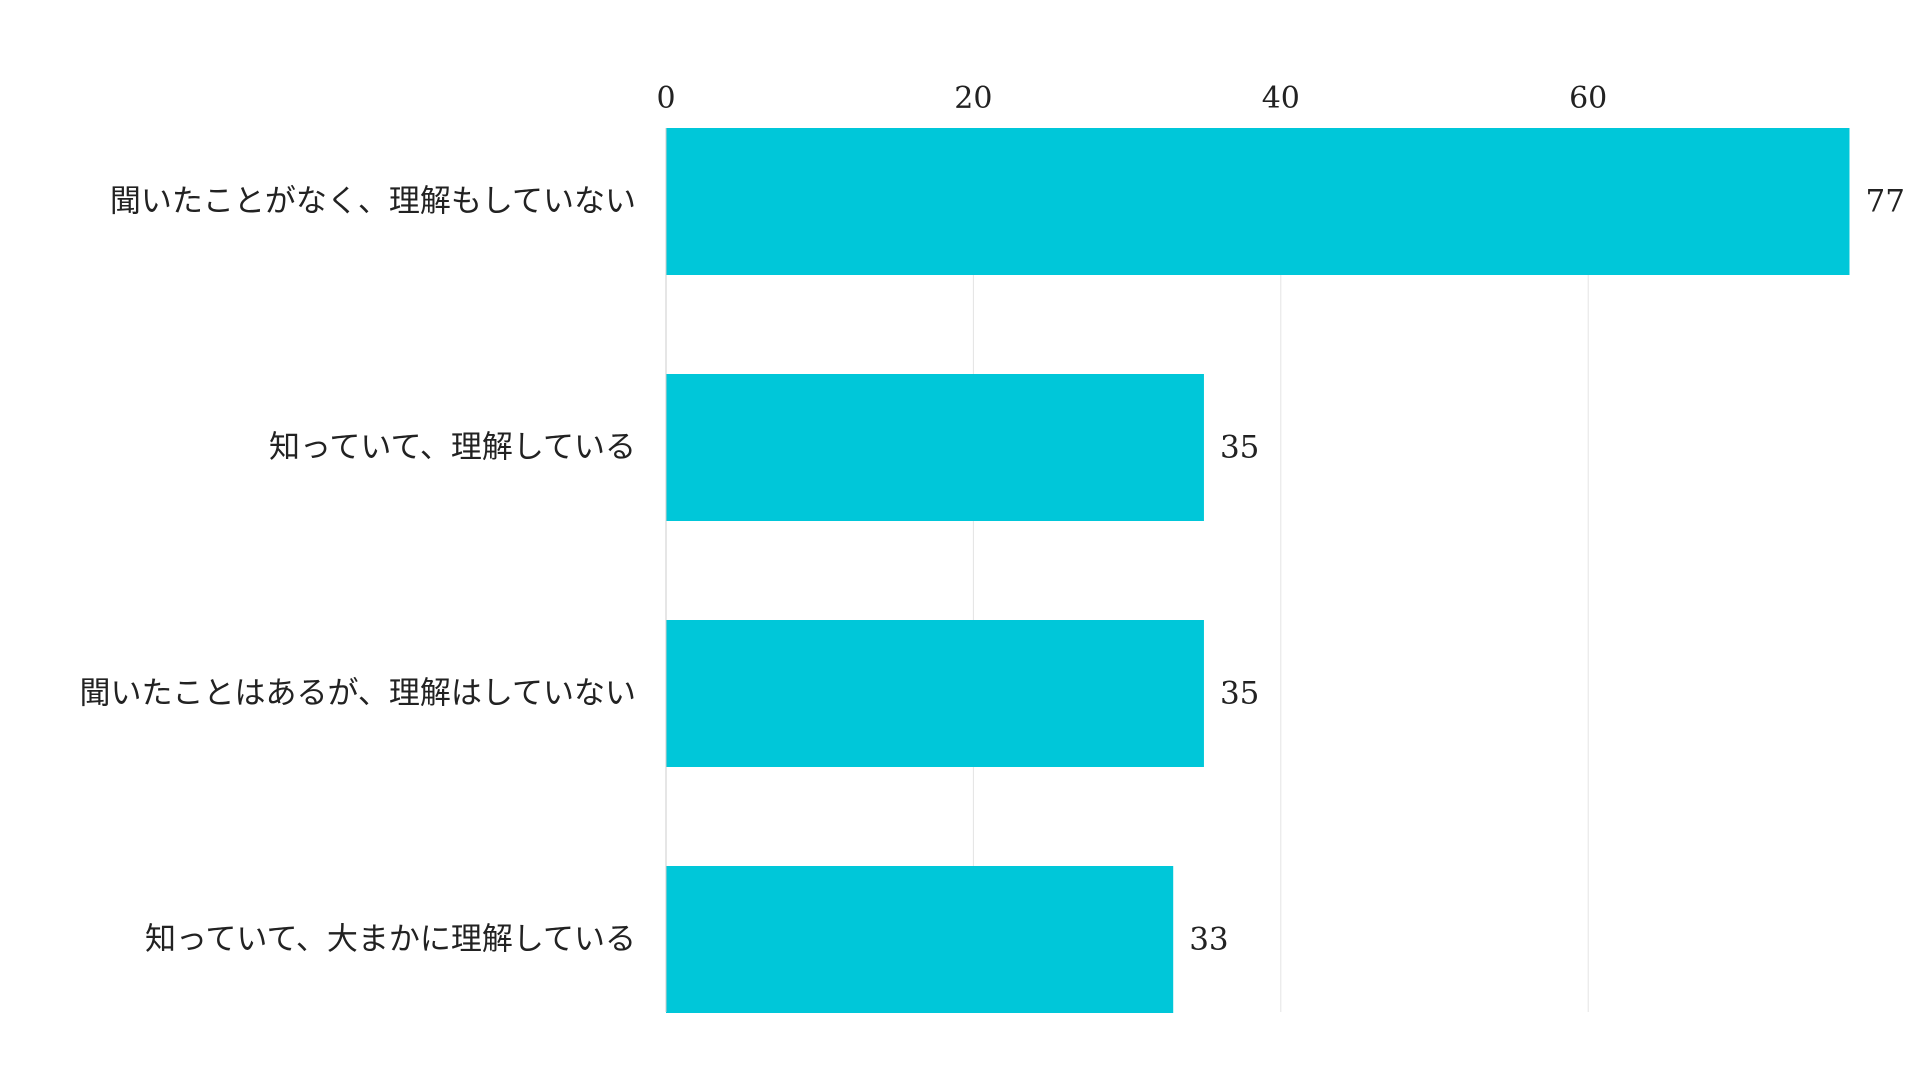 Image resolution: width=1920 pixels, height=1085 pixels. What do you see at coordinates (452, 448) in the screenshot?
I see `category-label: 知っていて、理解している` at bounding box center [452, 448].